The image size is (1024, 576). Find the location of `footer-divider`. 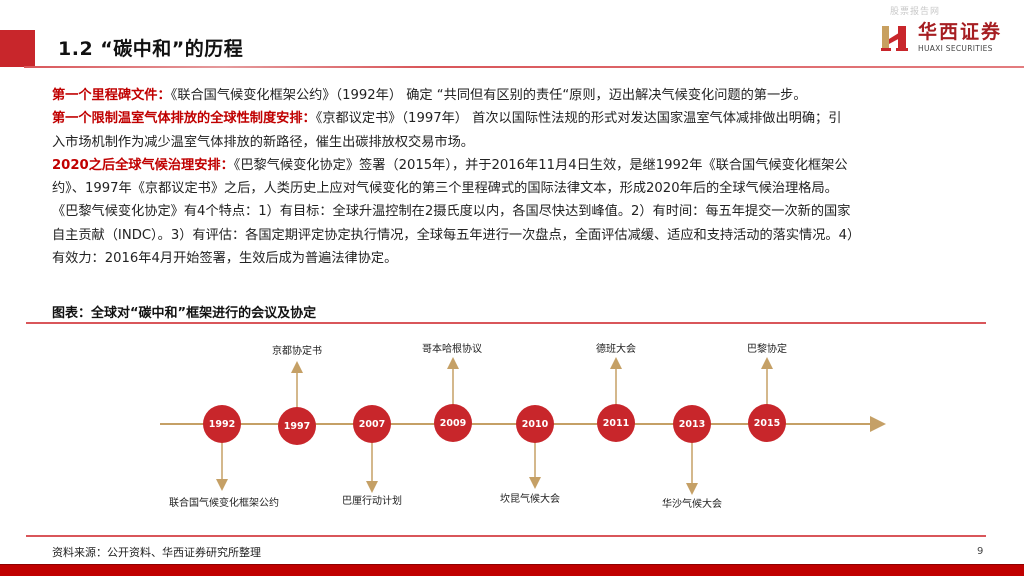

footer-divider is located at coordinates (506, 536).